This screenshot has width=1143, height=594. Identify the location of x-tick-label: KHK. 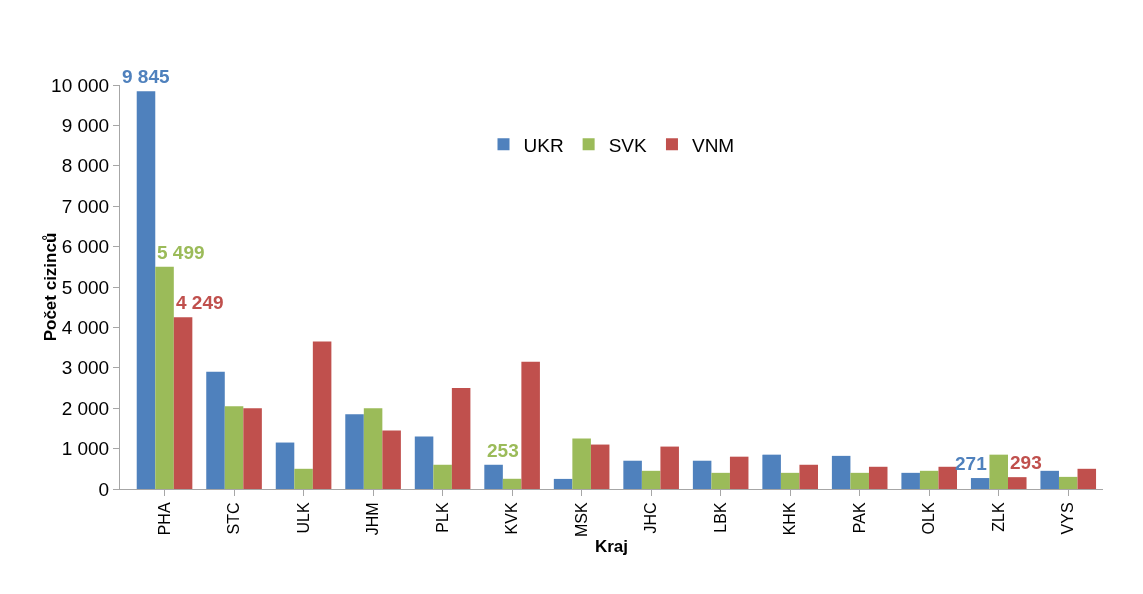
(790, 519).